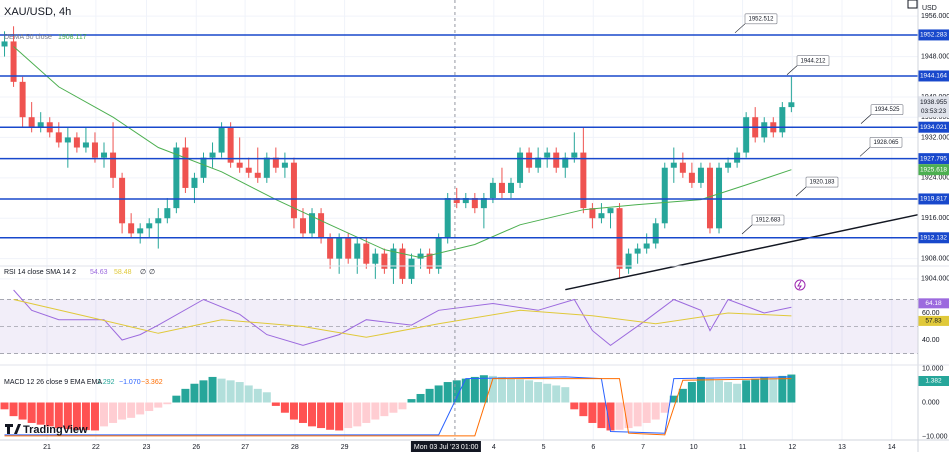  Describe the element at coordinates (935, 436) in the screenshot. I see `y-tick-label: −10.000` at that location.